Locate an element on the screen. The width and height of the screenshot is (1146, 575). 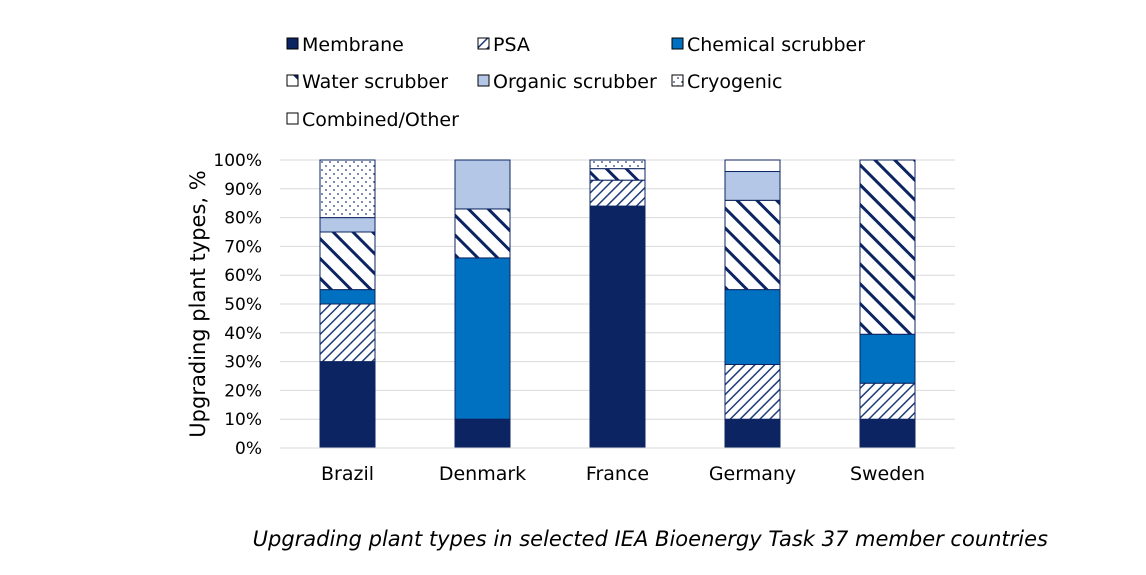
y-tick-label: 90% is located at coordinates (243, 190).